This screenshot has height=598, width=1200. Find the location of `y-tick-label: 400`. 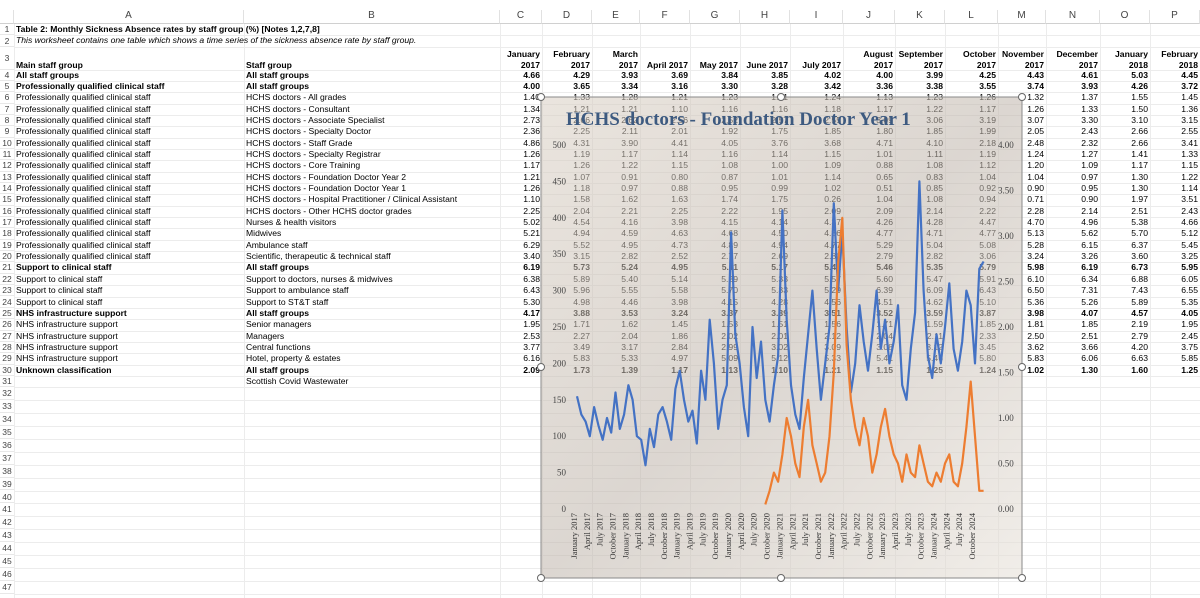

y-tick-label: 400 is located at coordinates (560, 218).